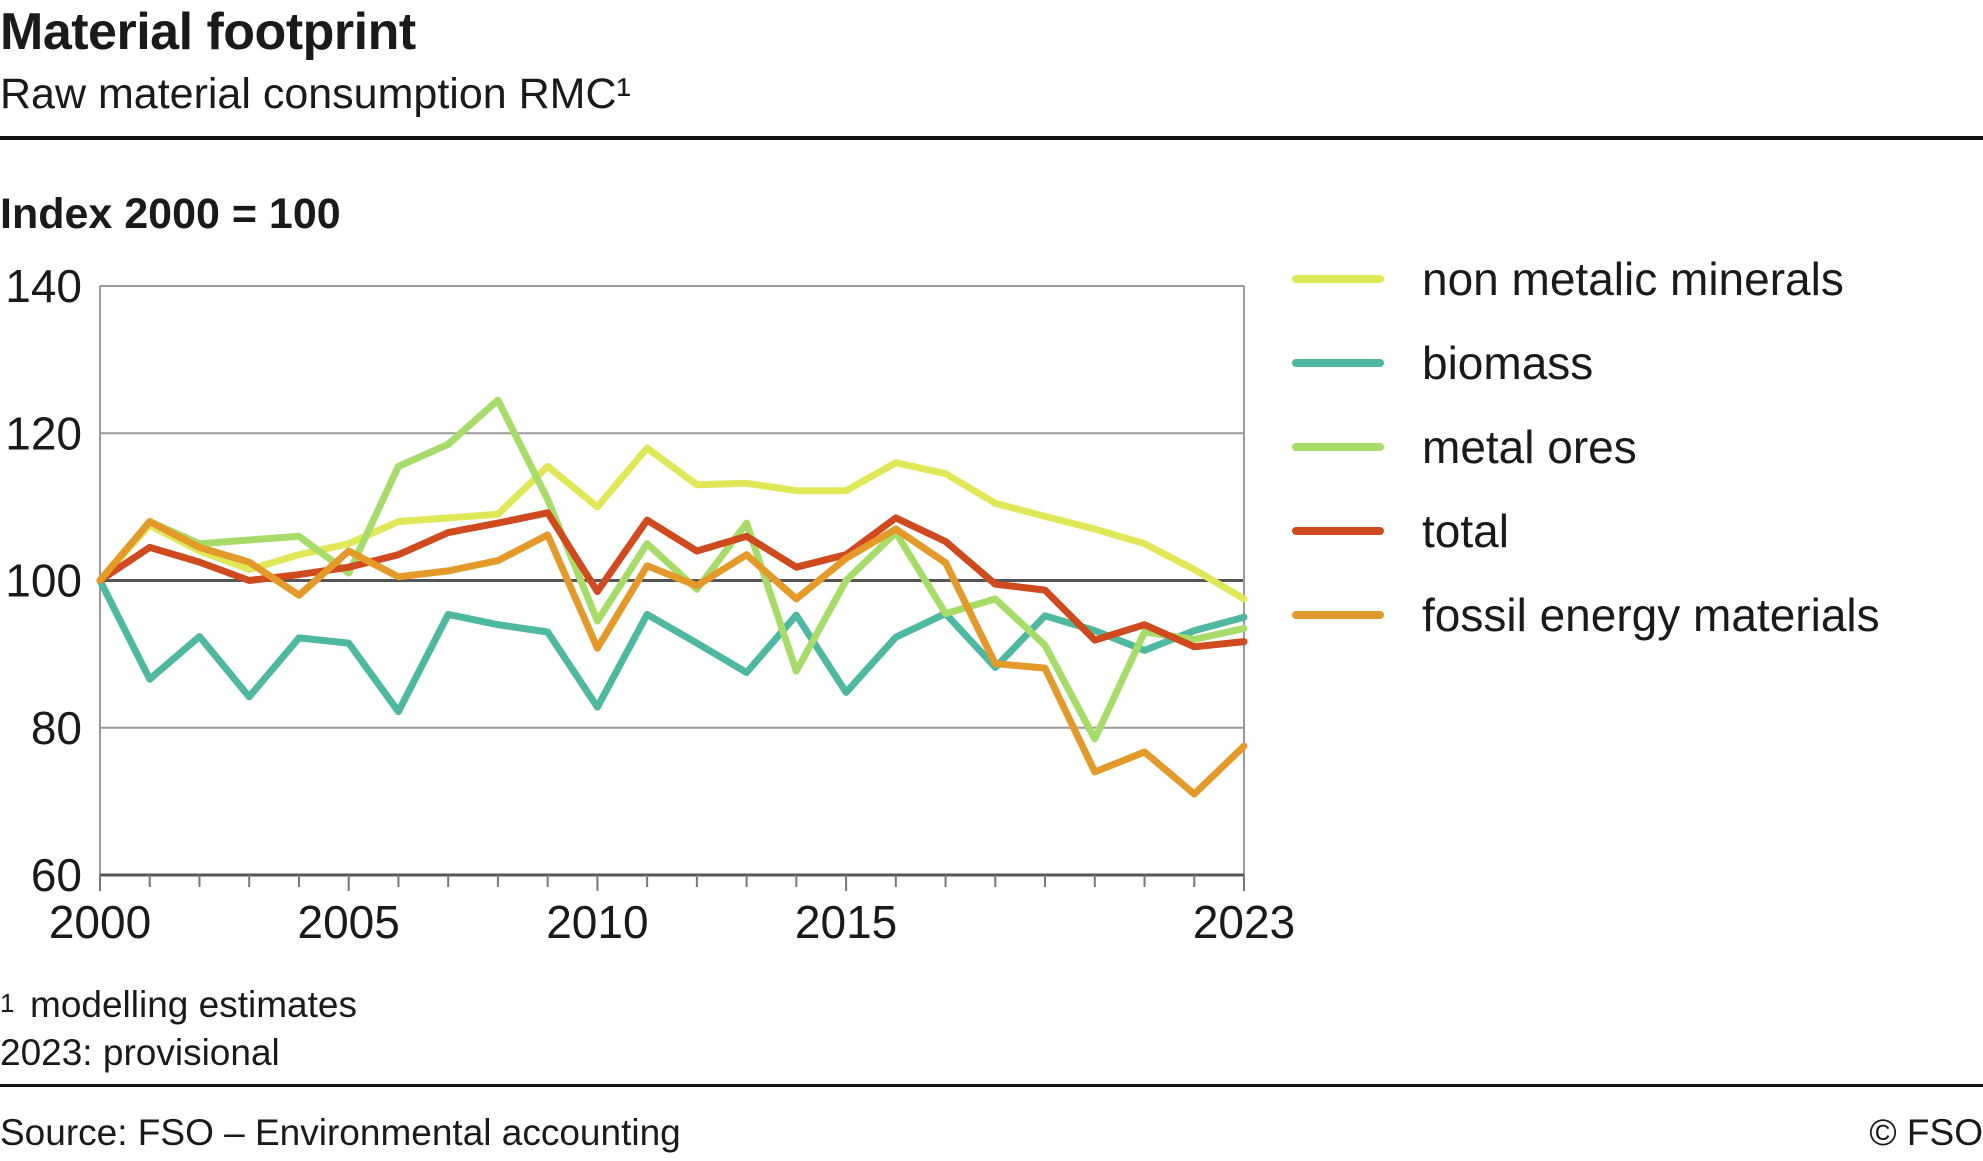 The image size is (1983, 1161). Describe the element at coordinates (170, 214) in the screenshot. I see `y-axis-label: Index 2000 = 100` at that location.